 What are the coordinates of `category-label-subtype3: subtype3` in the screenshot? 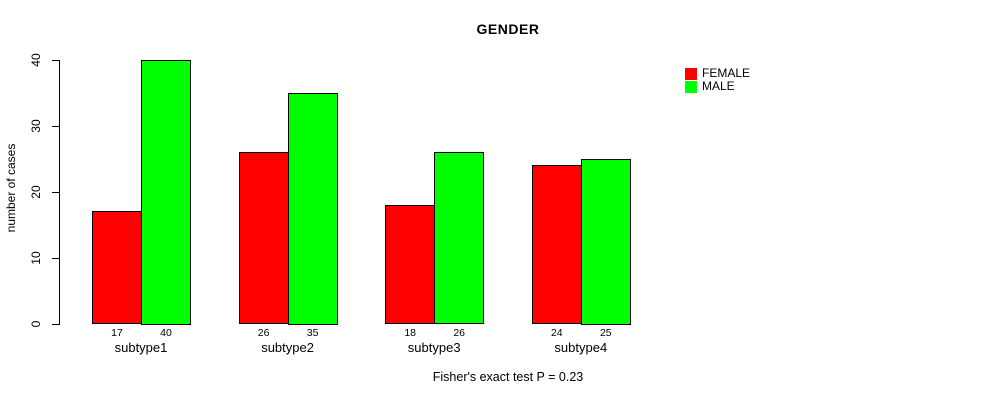 It's located at (434, 347).